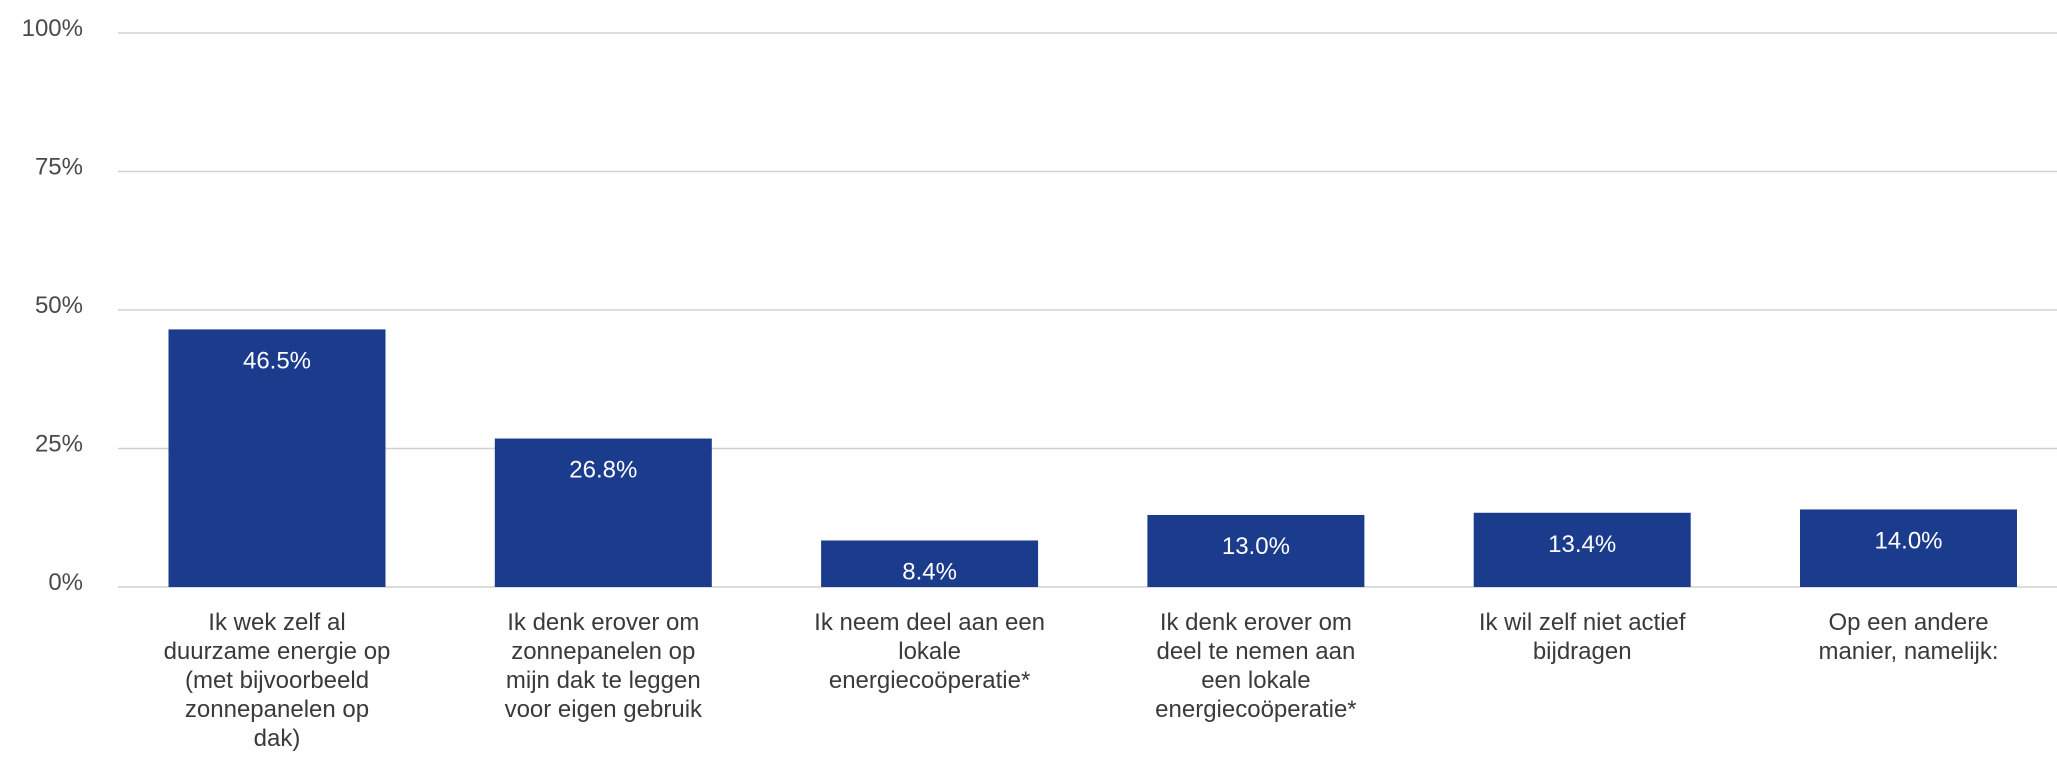 The height and width of the screenshot is (759, 2057). I want to click on x-category-label-line: Ik wek zelf al, so click(276, 622).